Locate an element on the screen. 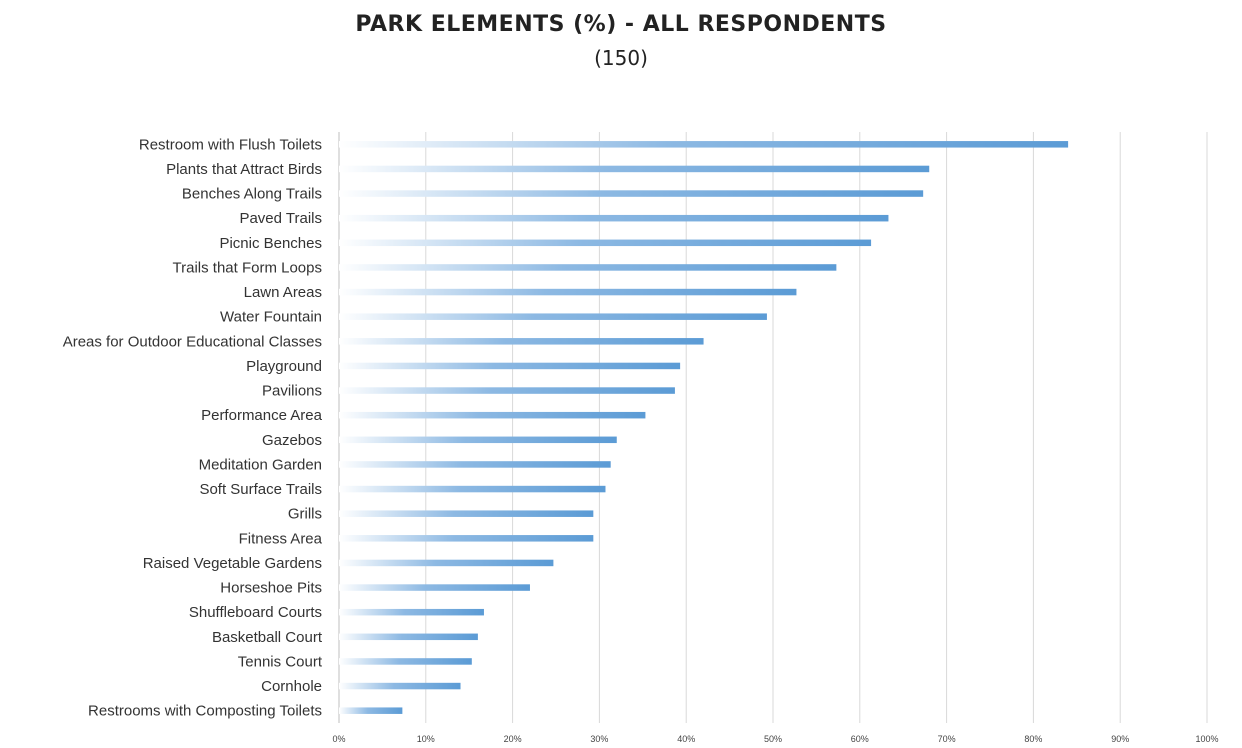  category-label: Raised Vegetable Gardens is located at coordinates (232, 563).